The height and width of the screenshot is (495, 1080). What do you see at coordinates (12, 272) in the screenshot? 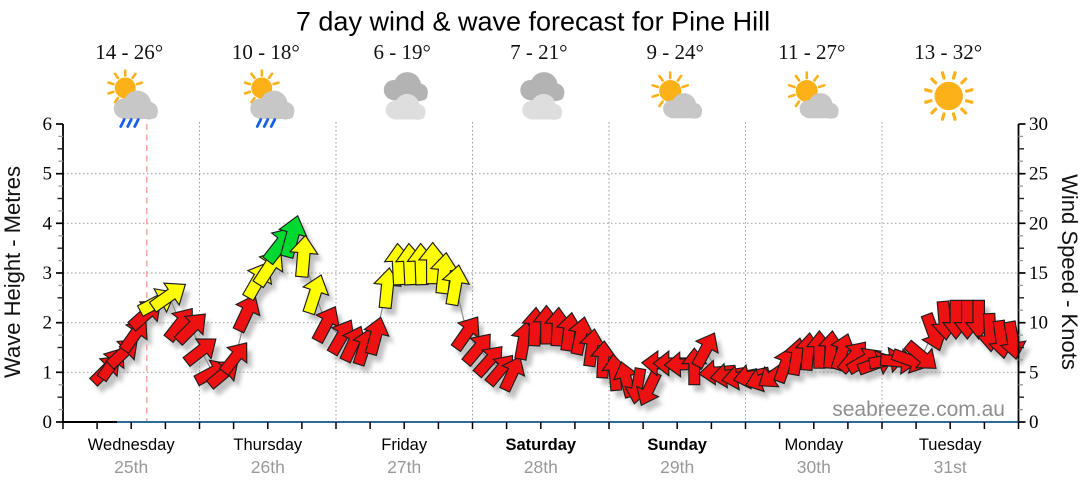
I see `svg-text: Wave Height - Metres` at bounding box center [12, 272].